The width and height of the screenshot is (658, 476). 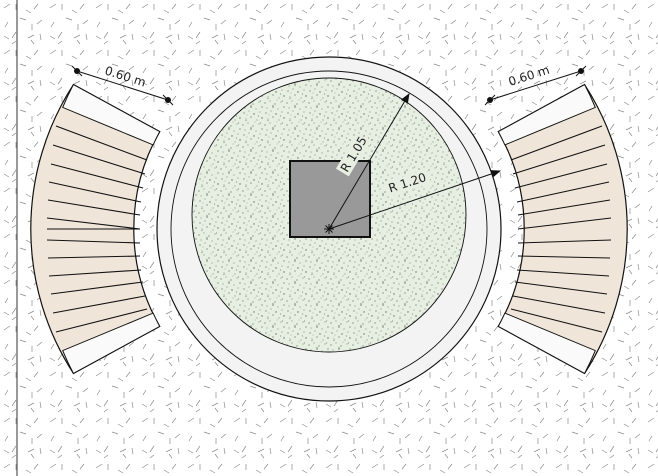 I want to click on right-bench-outline, so click(x=562, y=229).